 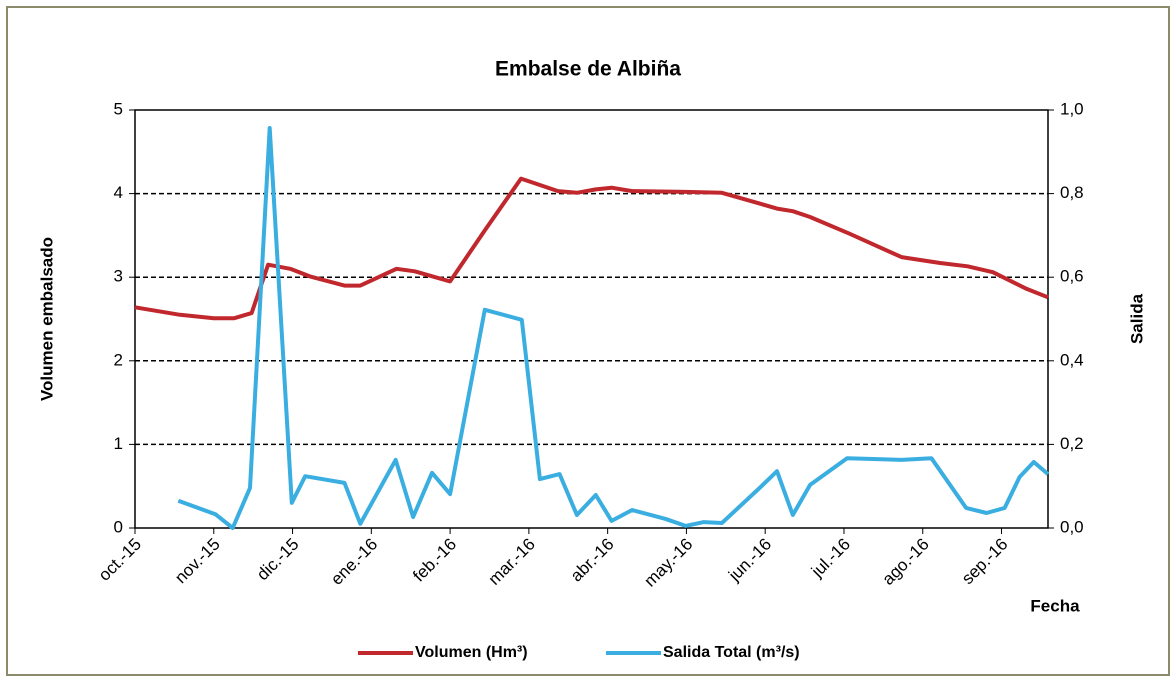 I want to click on y-tick-label: 4, so click(x=118, y=192).